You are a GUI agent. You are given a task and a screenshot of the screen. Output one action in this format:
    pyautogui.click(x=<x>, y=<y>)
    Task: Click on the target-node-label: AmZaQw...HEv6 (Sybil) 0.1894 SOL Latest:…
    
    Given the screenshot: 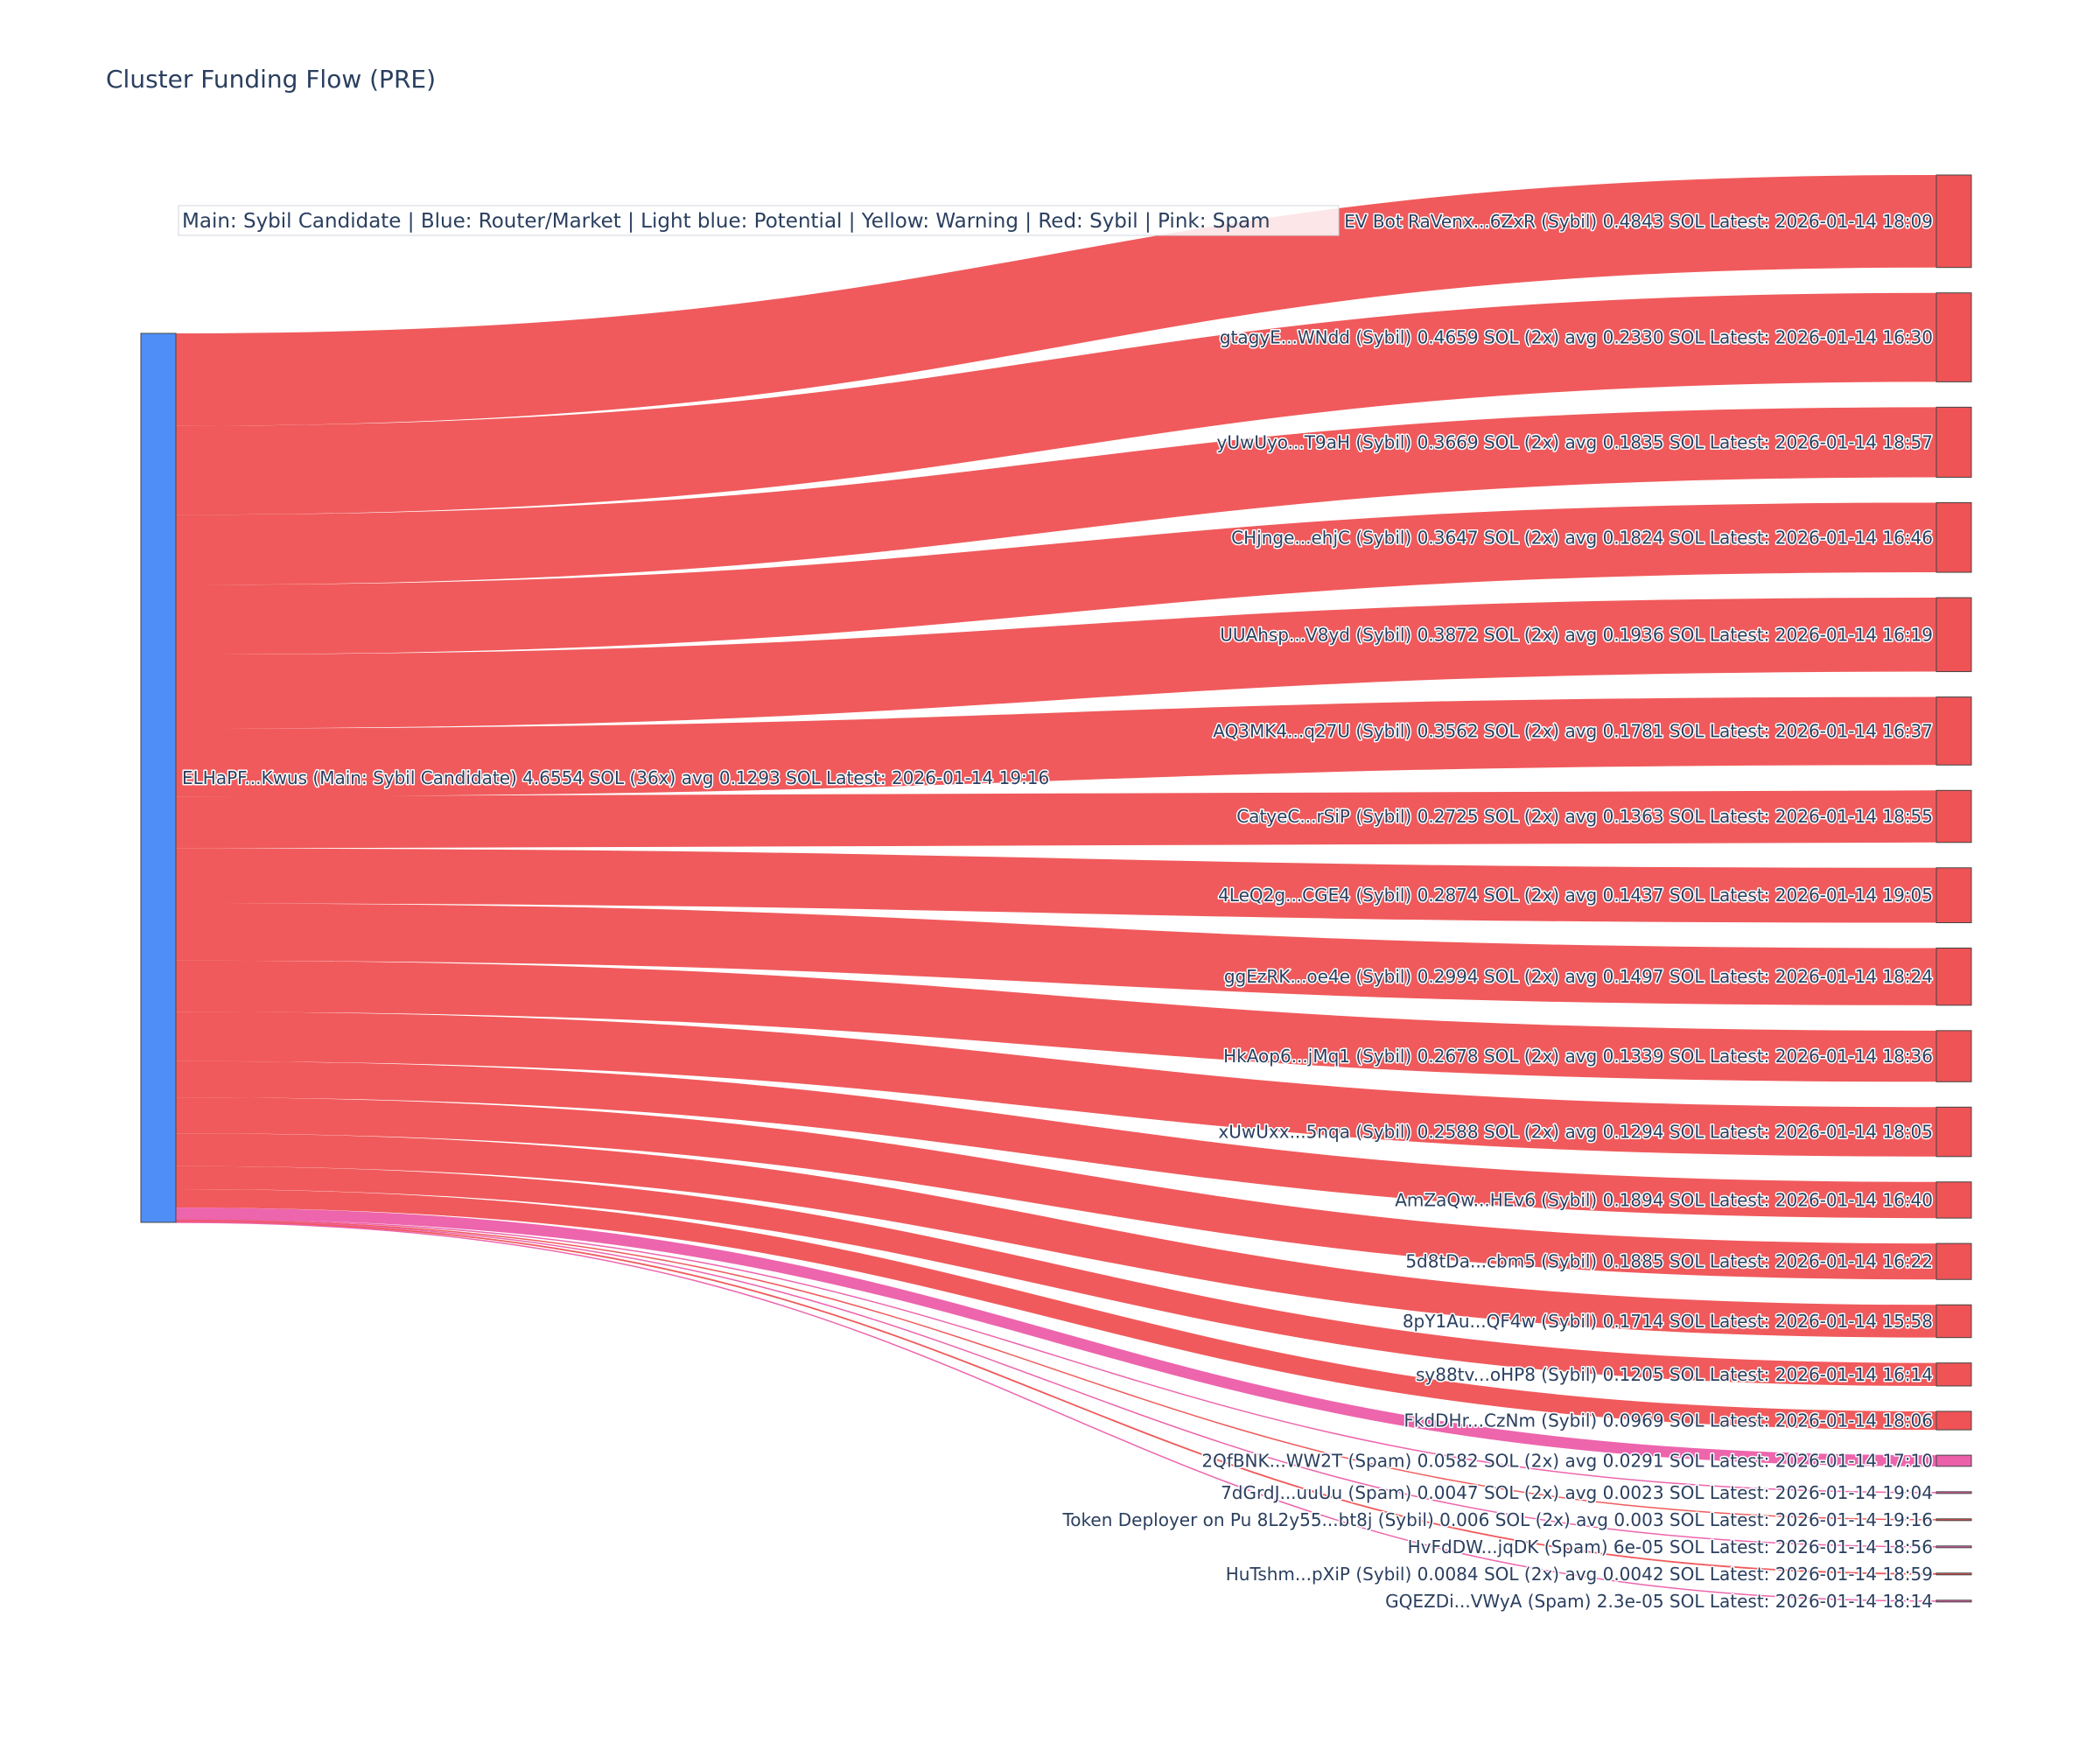 What is the action you would take?
    pyautogui.click(x=1664, y=1199)
    